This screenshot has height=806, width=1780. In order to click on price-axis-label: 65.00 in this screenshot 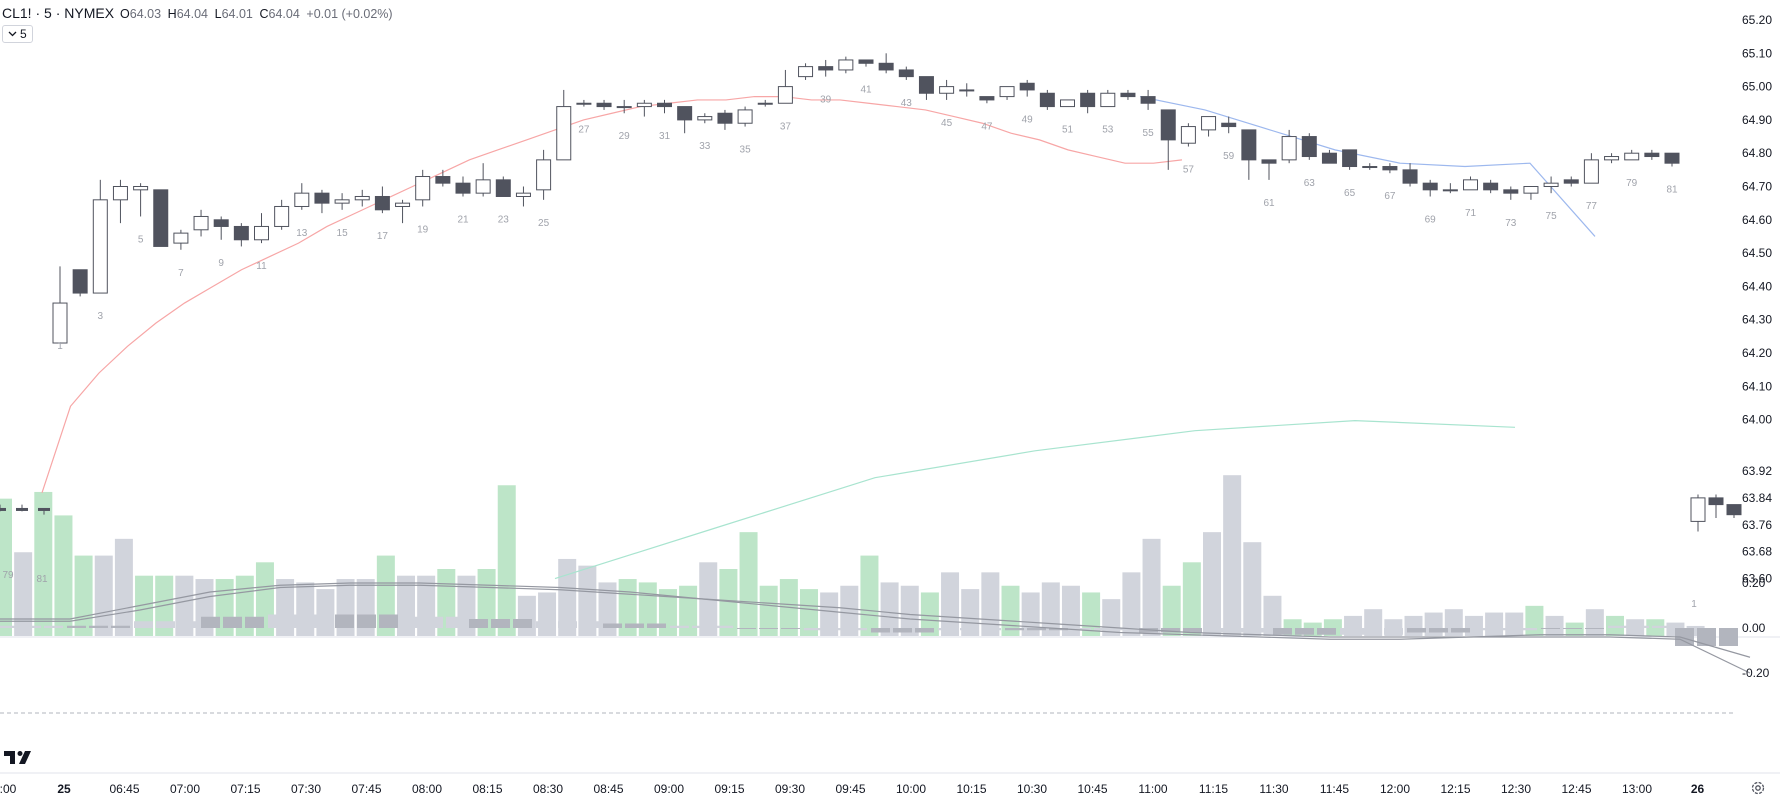, I will do `click(1757, 87)`.